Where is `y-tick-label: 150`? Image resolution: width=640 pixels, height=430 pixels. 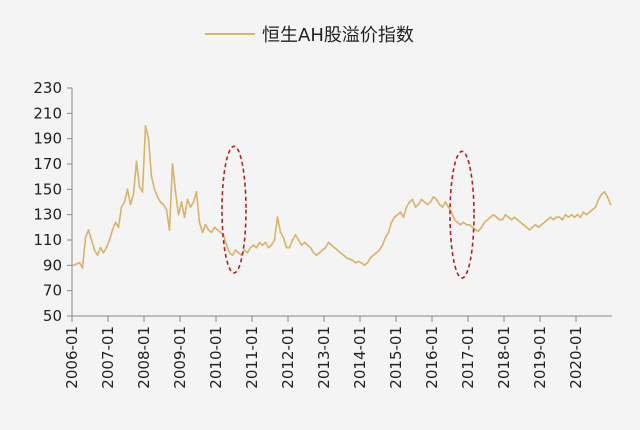
y-tick-label: 150 is located at coordinates (47, 189).